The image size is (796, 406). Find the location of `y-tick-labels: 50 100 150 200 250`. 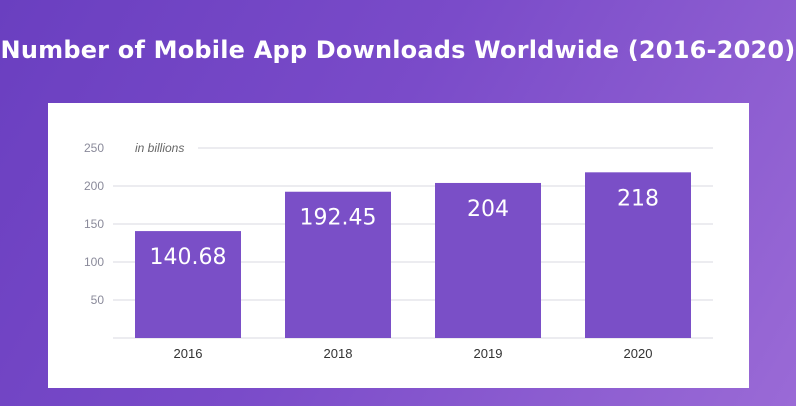

y-tick-labels: 50 100 150 200 250 is located at coordinates (94, 224).